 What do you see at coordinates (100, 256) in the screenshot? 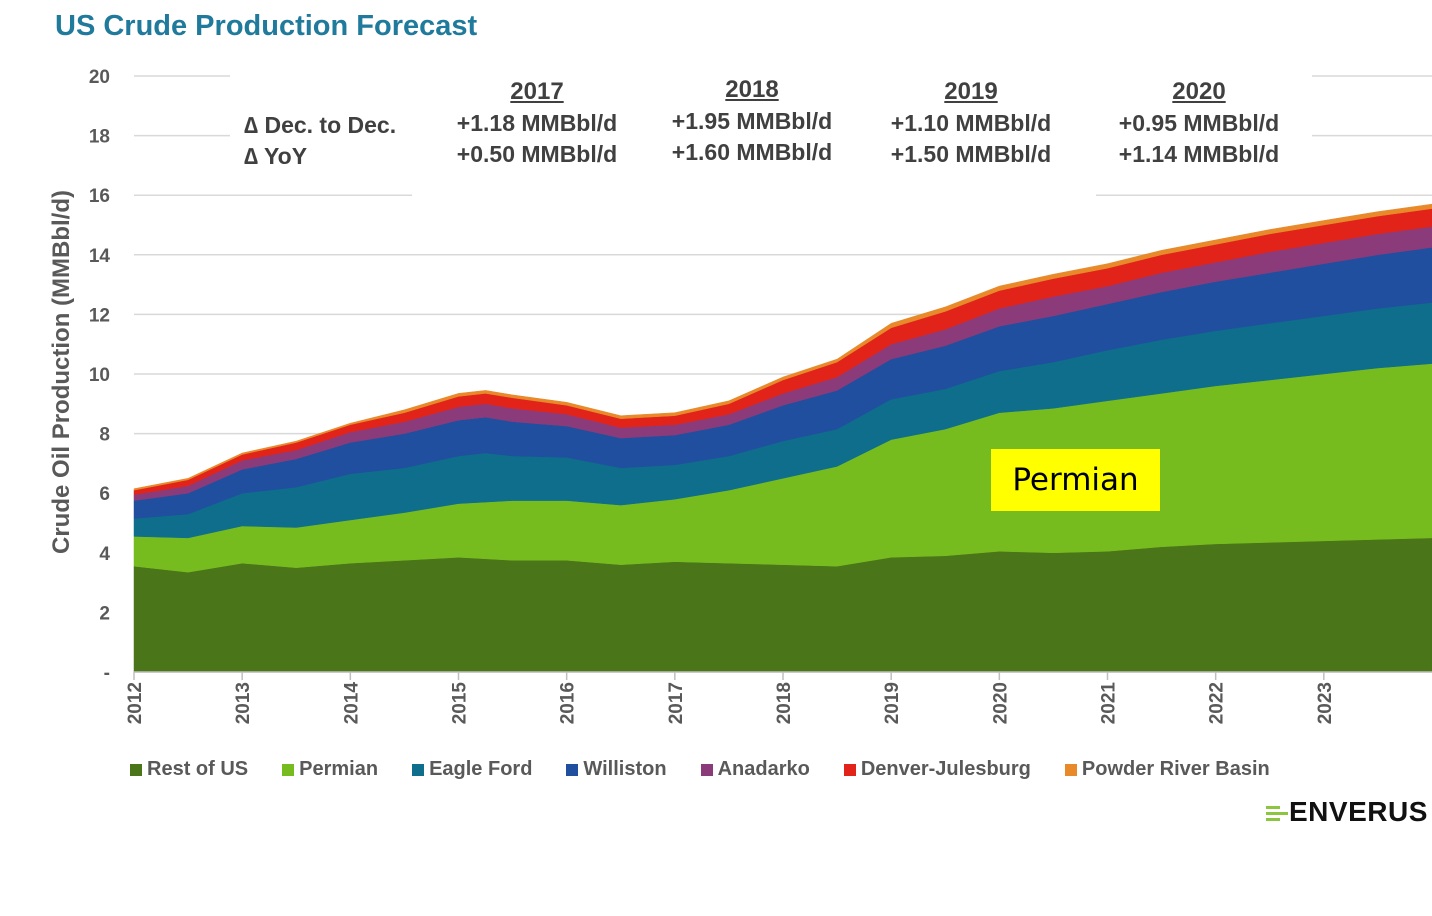
I see `y-tick-label: 14` at bounding box center [100, 256].